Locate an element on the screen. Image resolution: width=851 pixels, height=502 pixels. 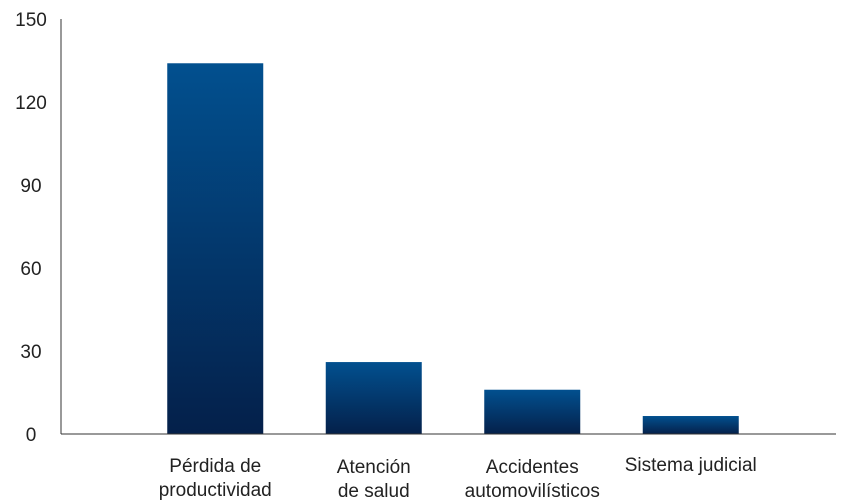
x-category-label: Pérdida de productividad is located at coordinates (215, 478).